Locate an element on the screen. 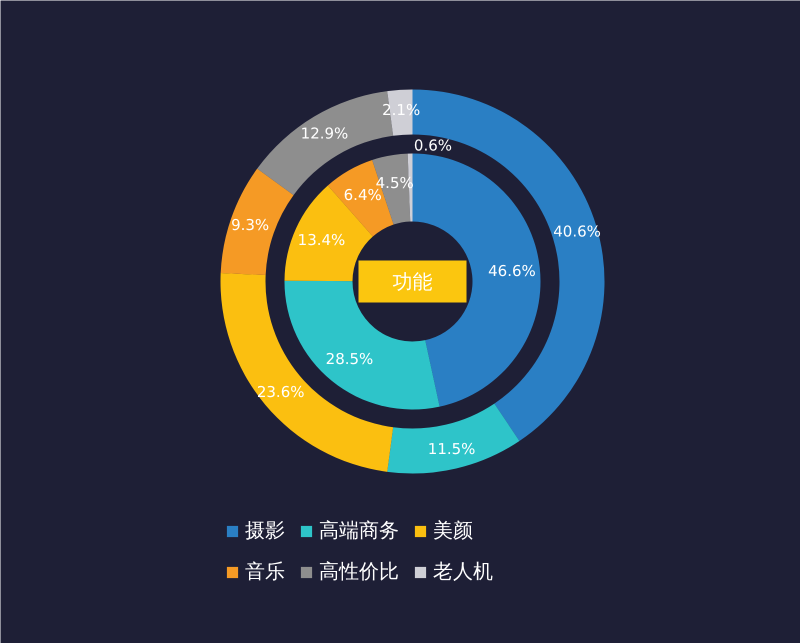  text: 功能 is located at coordinates (412, 282).